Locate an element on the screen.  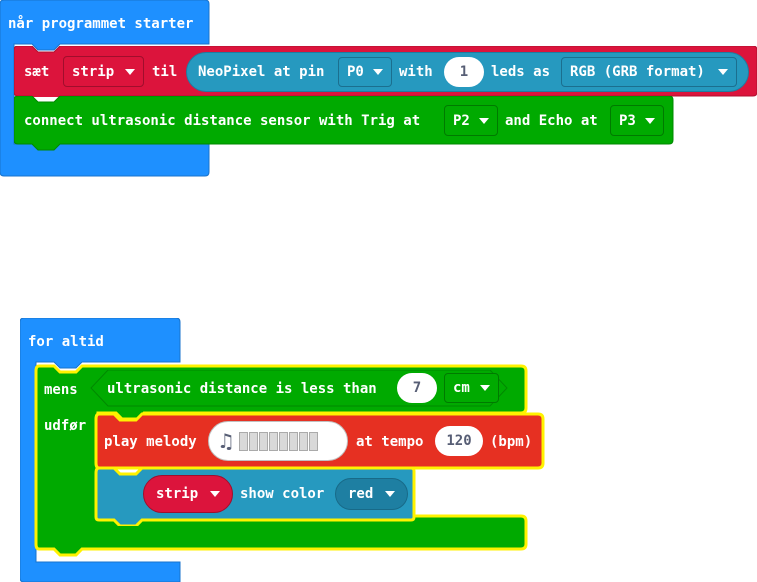
color-dropdown-value: red is located at coordinates (361, 494).